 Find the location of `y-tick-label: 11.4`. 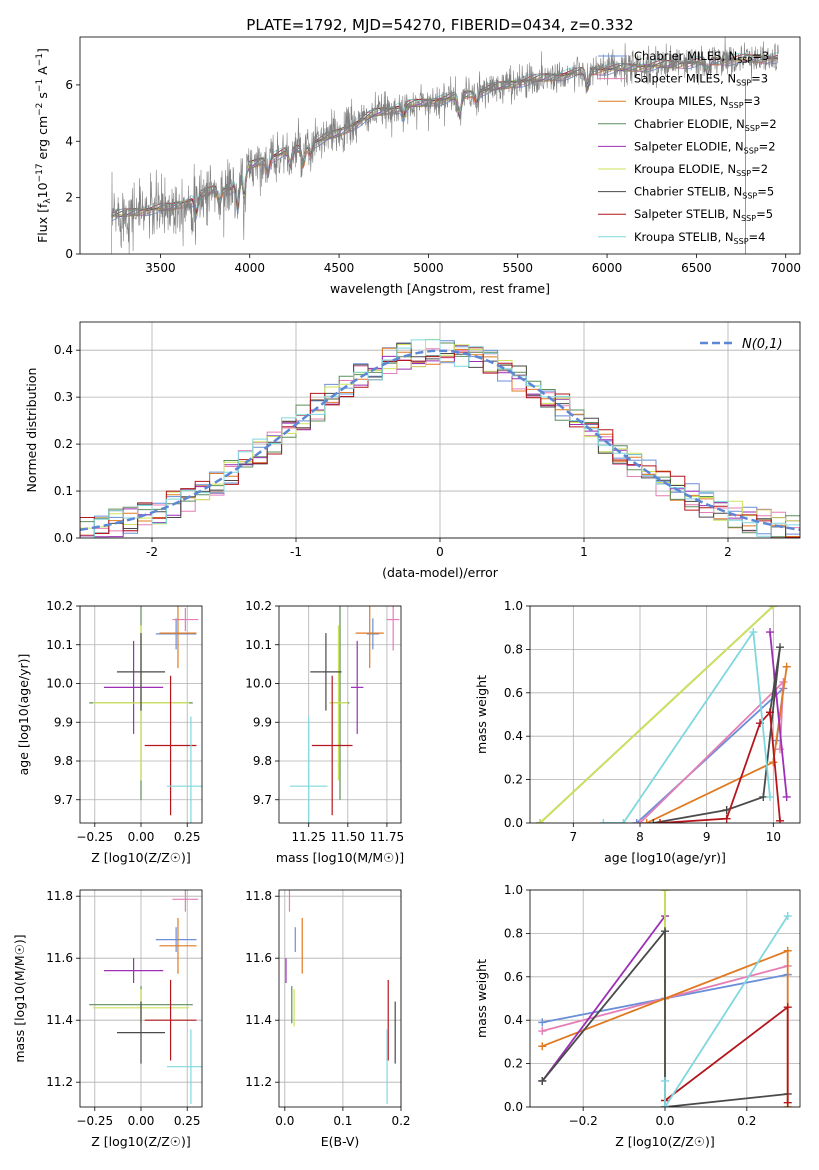

y-tick-label: 11.4 is located at coordinates (258, 1020).